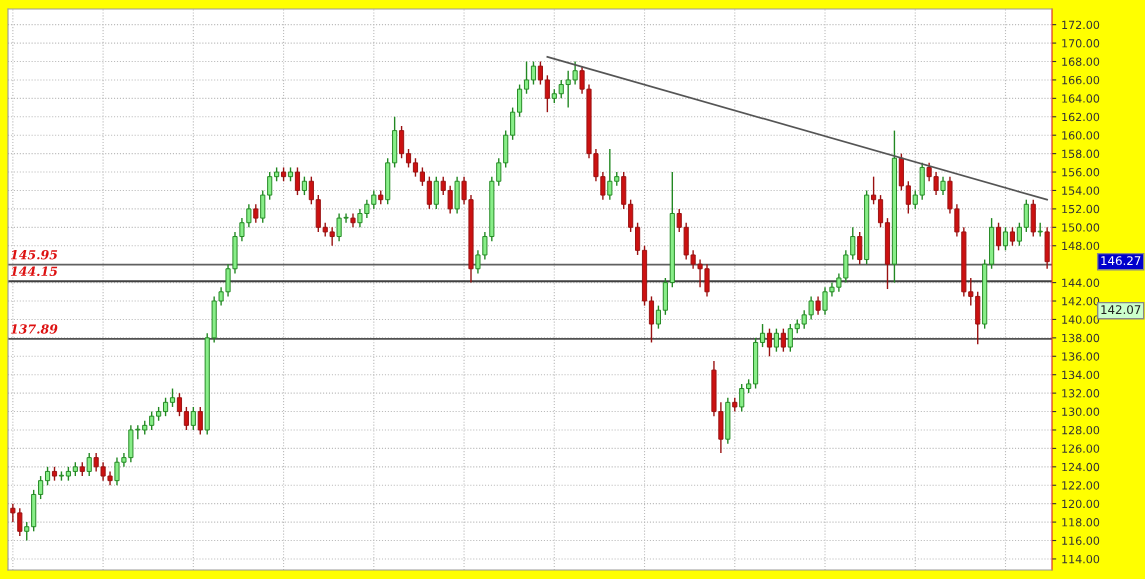 This screenshot has height=579, width=1145. Describe the element at coordinates (1081, 522) in the screenshot. I see `y-tick-label: 118.00` at that location.